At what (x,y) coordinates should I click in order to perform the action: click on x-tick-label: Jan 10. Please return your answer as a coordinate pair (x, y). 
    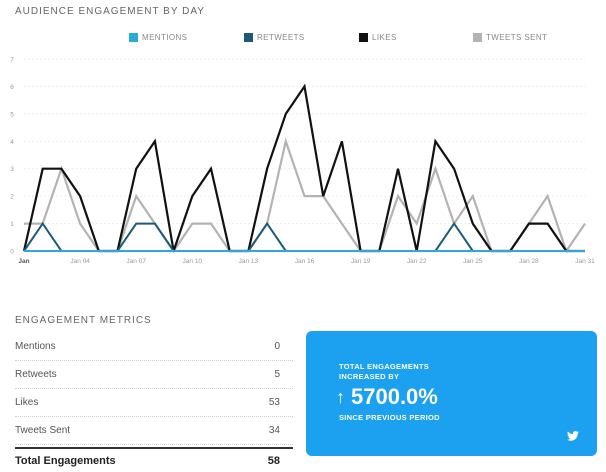
    Looking at the image, I should click on (193, 261).